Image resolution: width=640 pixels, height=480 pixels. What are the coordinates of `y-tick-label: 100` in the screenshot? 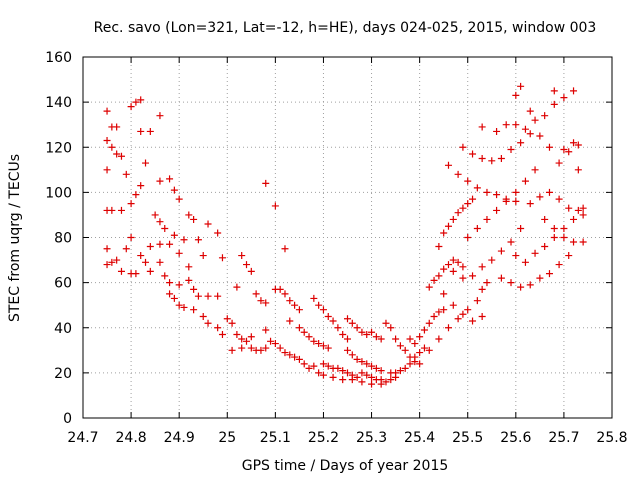 It's located at (58, 193).